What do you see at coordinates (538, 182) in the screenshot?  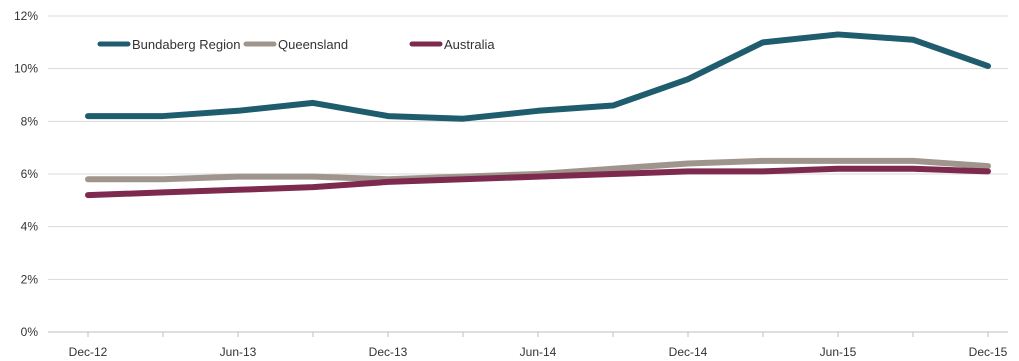 I see `series-line-australia` at bounding box center [538, 182].